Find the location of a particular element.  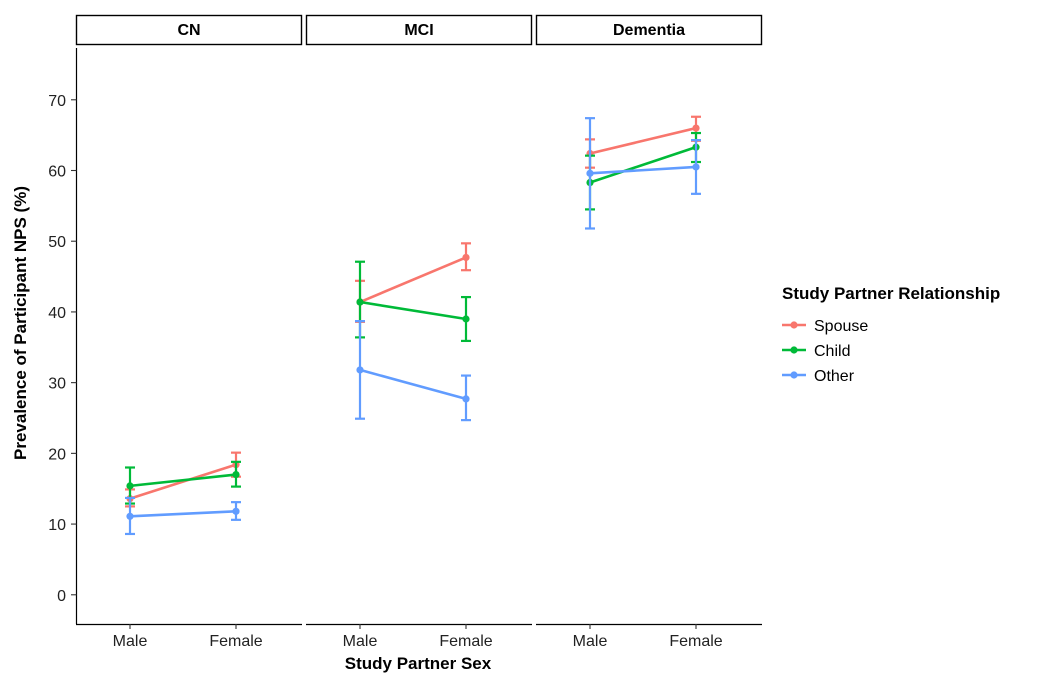

y-tick-label: 60 is located at coordinates (57, 172).